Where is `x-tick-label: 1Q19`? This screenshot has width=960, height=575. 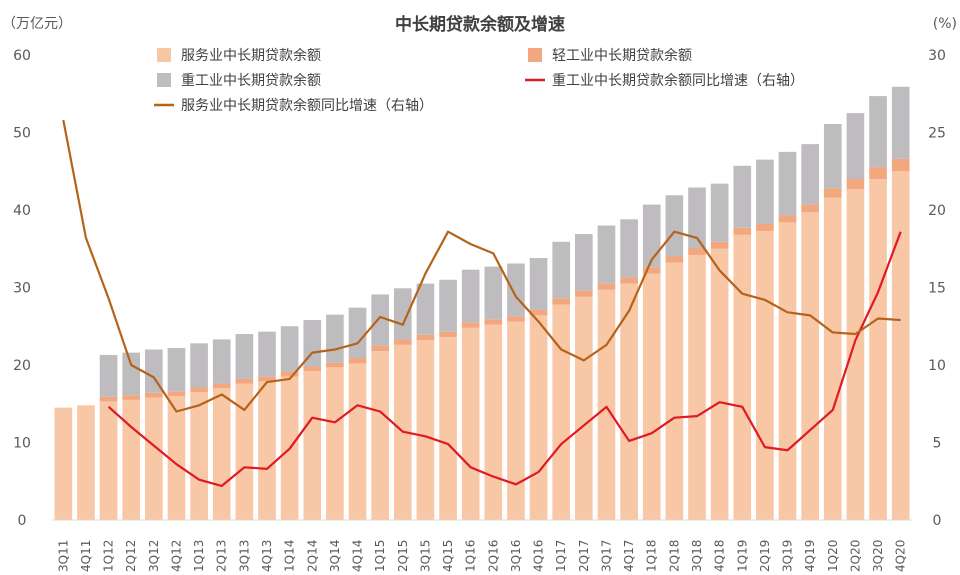 x-tick-label: 1Q19 is located at coordinates (742, 556).